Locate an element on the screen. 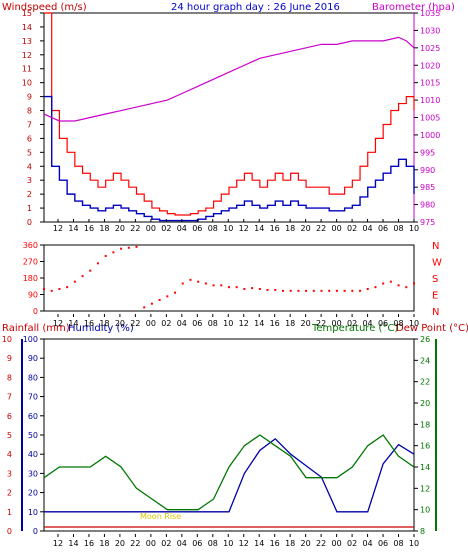 This screenshot has height=555, width=468. x-tick-label: 08 is located at coordinates (213, 323).